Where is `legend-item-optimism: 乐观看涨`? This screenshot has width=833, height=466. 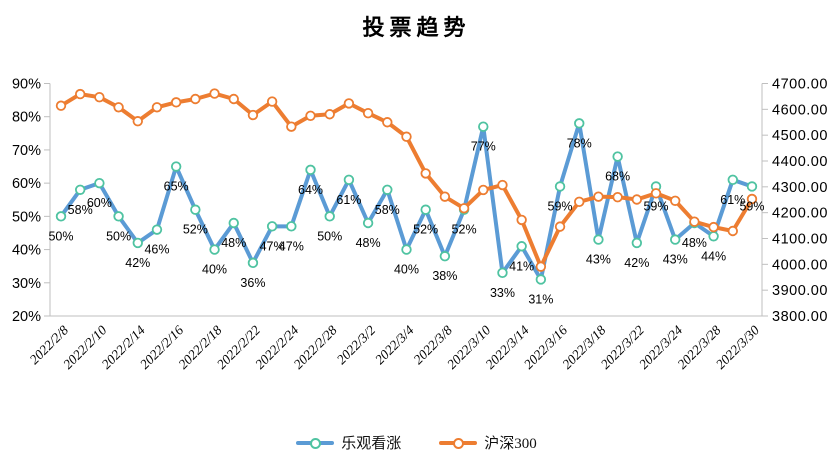 legend-item-optimism: 乐观看涨 is located at coordinates (348, 442).